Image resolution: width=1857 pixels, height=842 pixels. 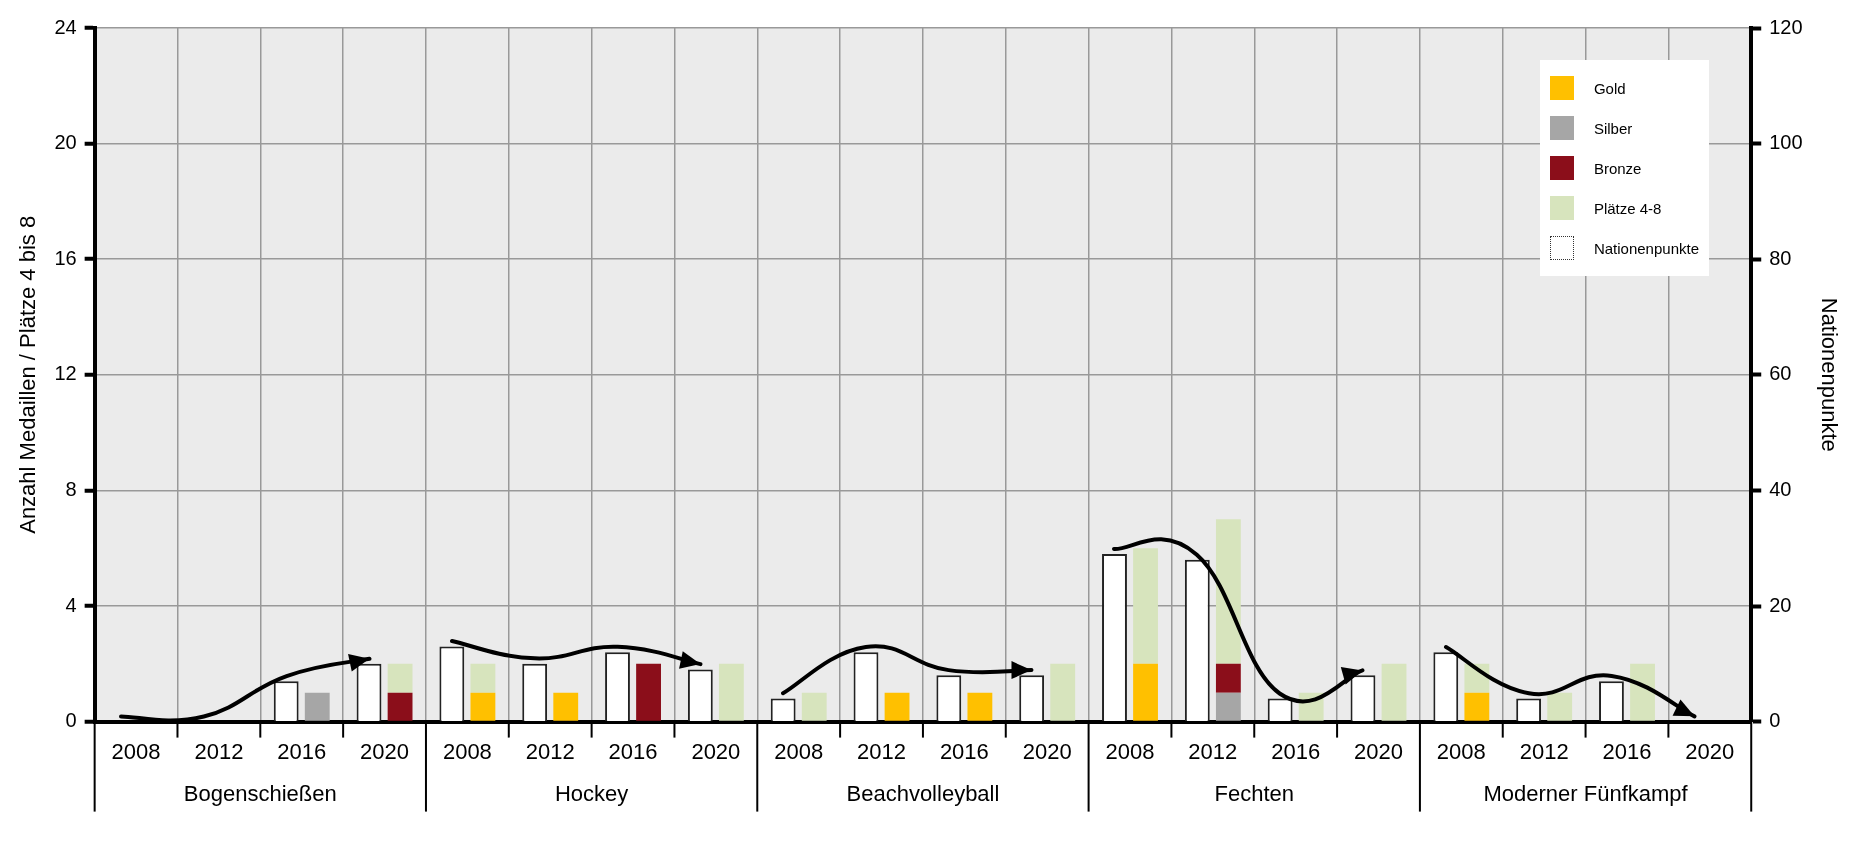 What do you see at coordinates (1780, 257) in the screenshot?
I see `y2-tick-label: 80` at bounding box center [1780, 257].